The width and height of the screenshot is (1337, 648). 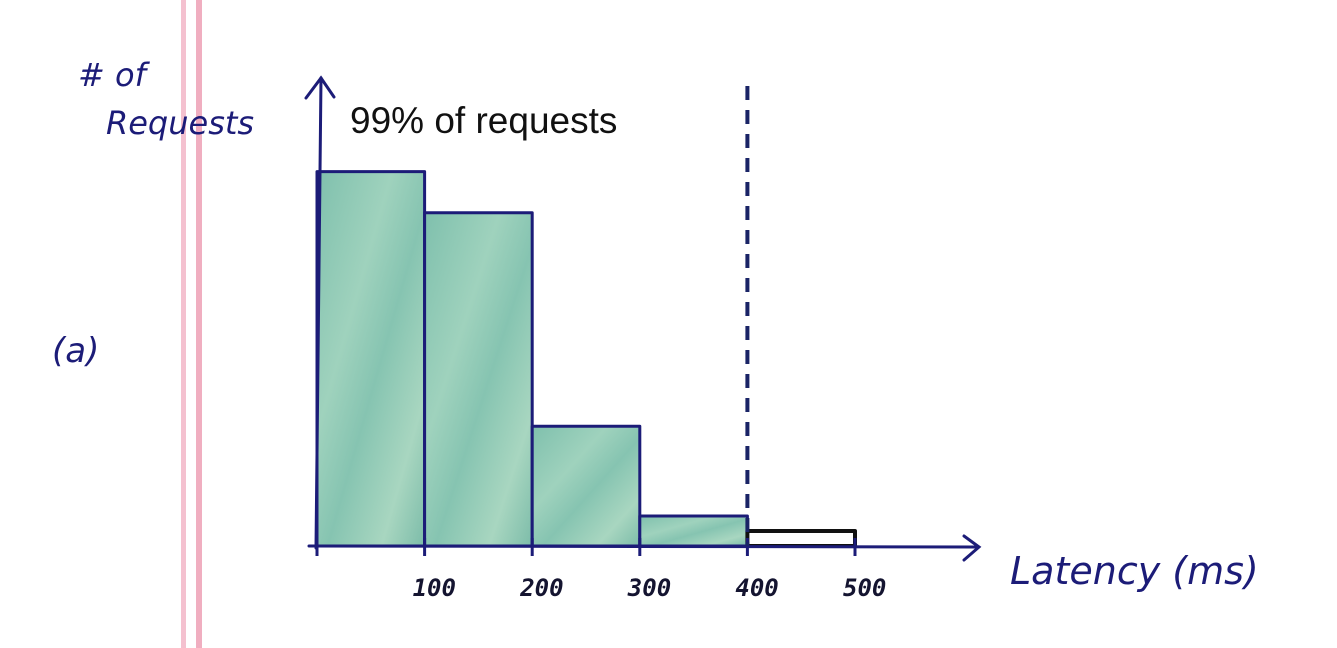 What do you see at coordinates (166, 99) in the screenshot?
I see `y-axis-label: # of Requests` at bounding box center [166, 99].